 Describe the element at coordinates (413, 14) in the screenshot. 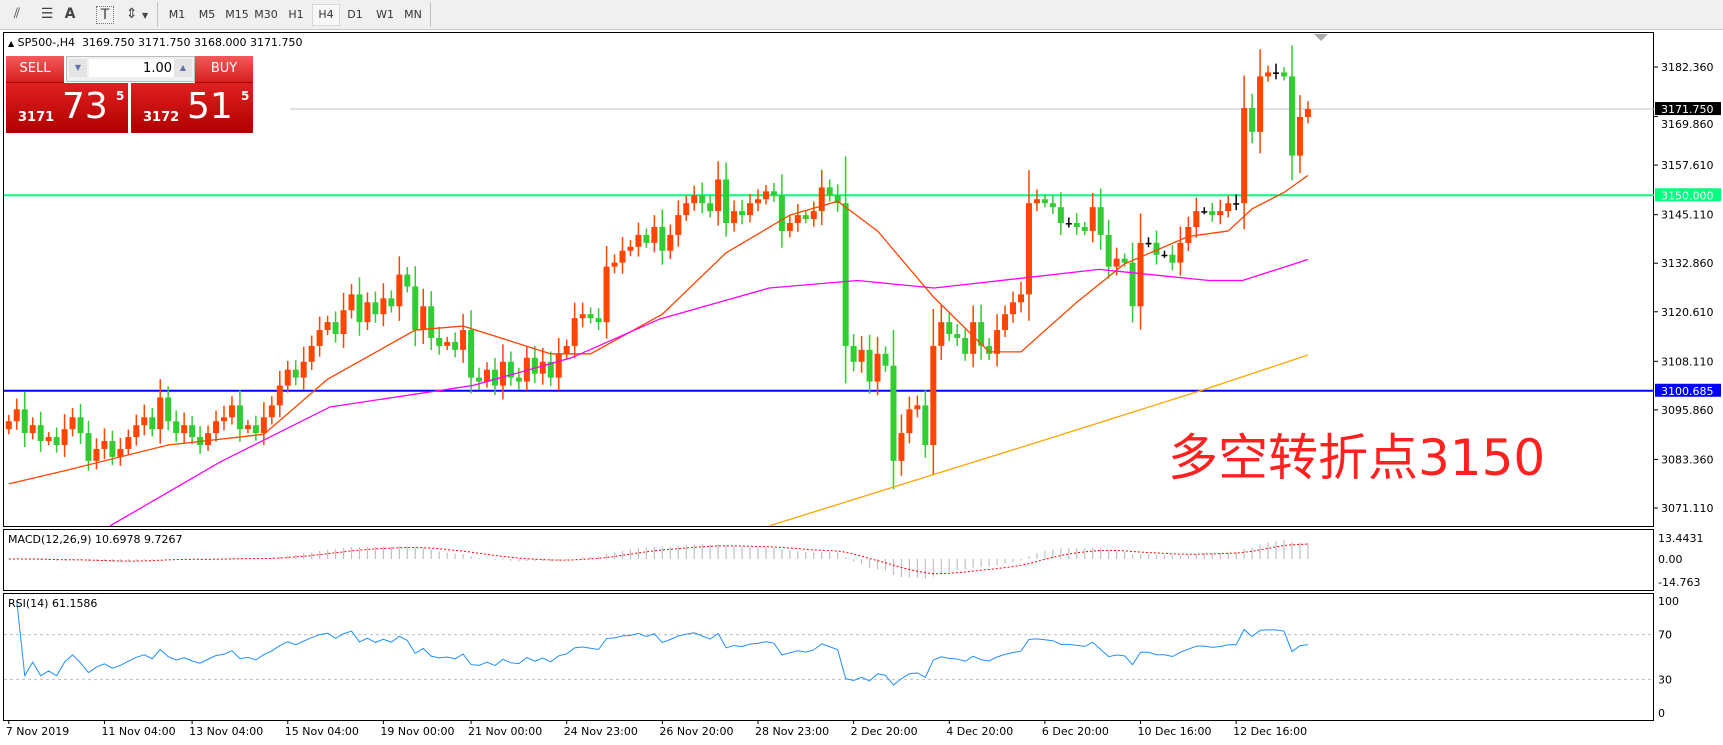

I see `tab-mn: MN` at that location.